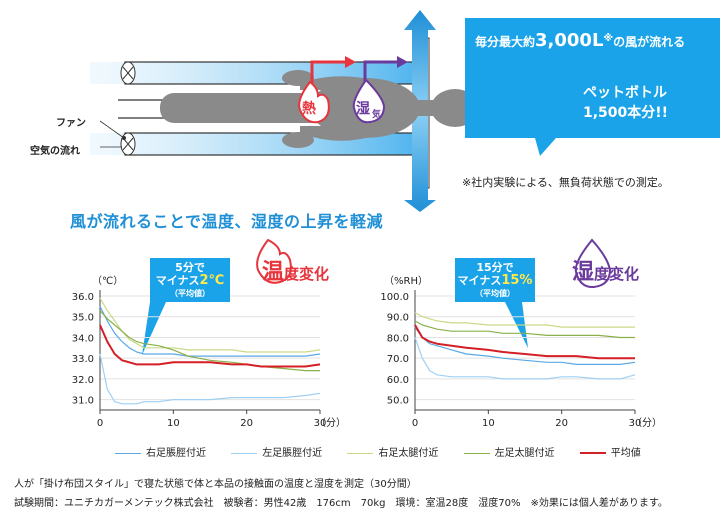  I want to click on chart-legend: 右足脹脛付近 左足脹脛付近 右足太腿付近 左足太腿付近 平均値, so click(389, 451).